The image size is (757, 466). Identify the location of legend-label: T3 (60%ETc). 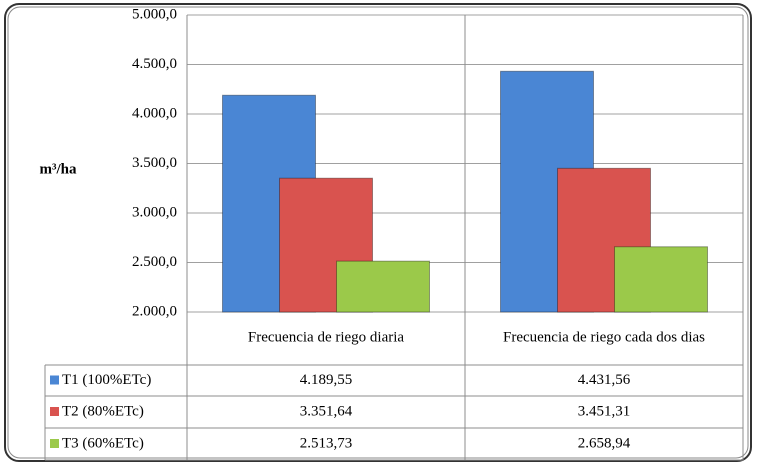
(103, 443).